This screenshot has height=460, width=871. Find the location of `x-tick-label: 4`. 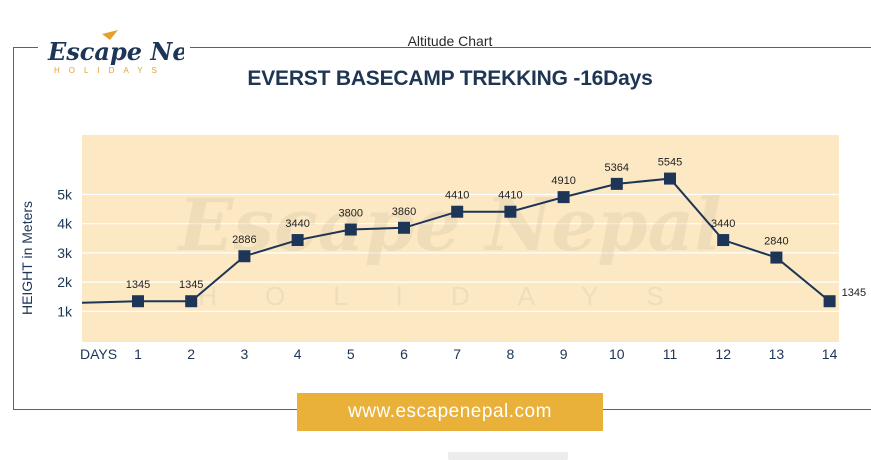

x-tick-label: 4 is located at coordinates (298, 354).